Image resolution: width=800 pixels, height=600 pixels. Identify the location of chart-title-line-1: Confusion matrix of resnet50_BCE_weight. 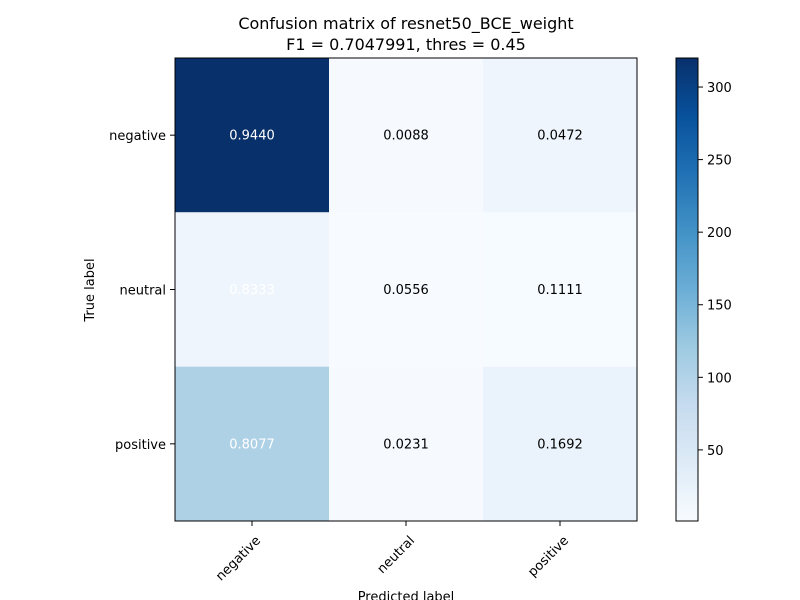
(405, 24).